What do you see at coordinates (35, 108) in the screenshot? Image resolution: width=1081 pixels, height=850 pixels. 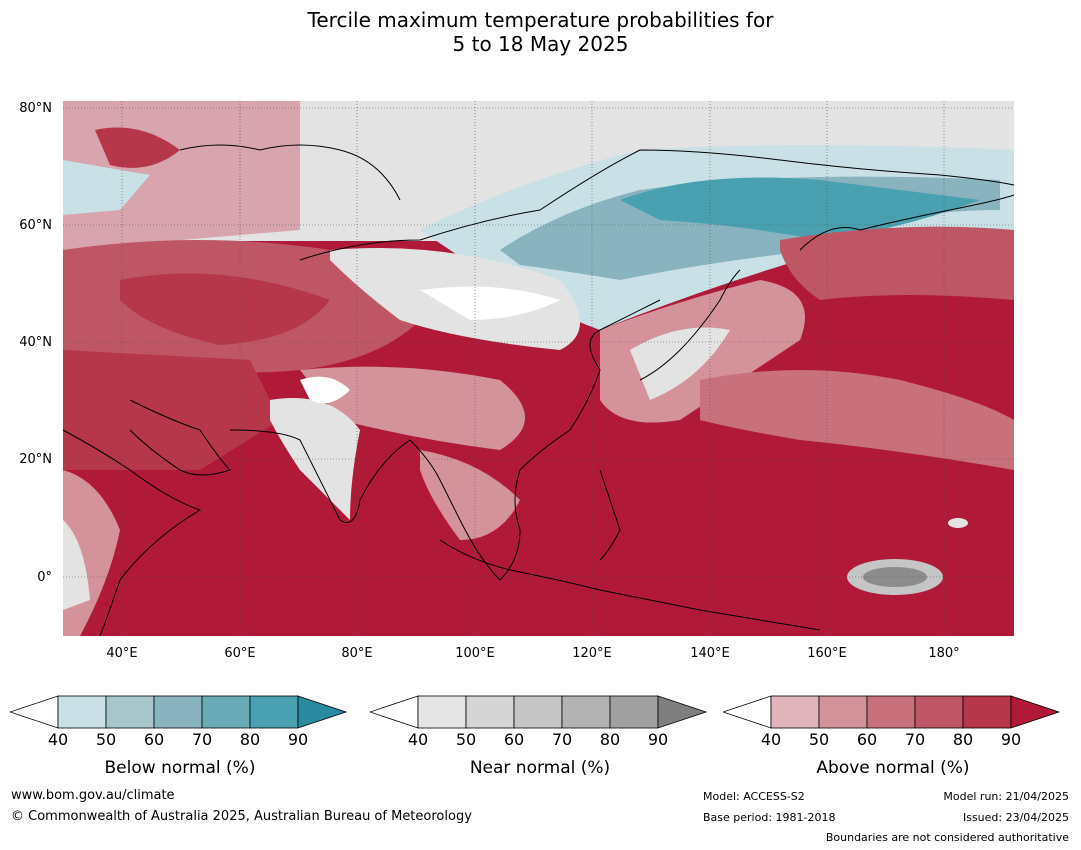 I see `lat-label: 80°N` at bounding box center [35, 108].